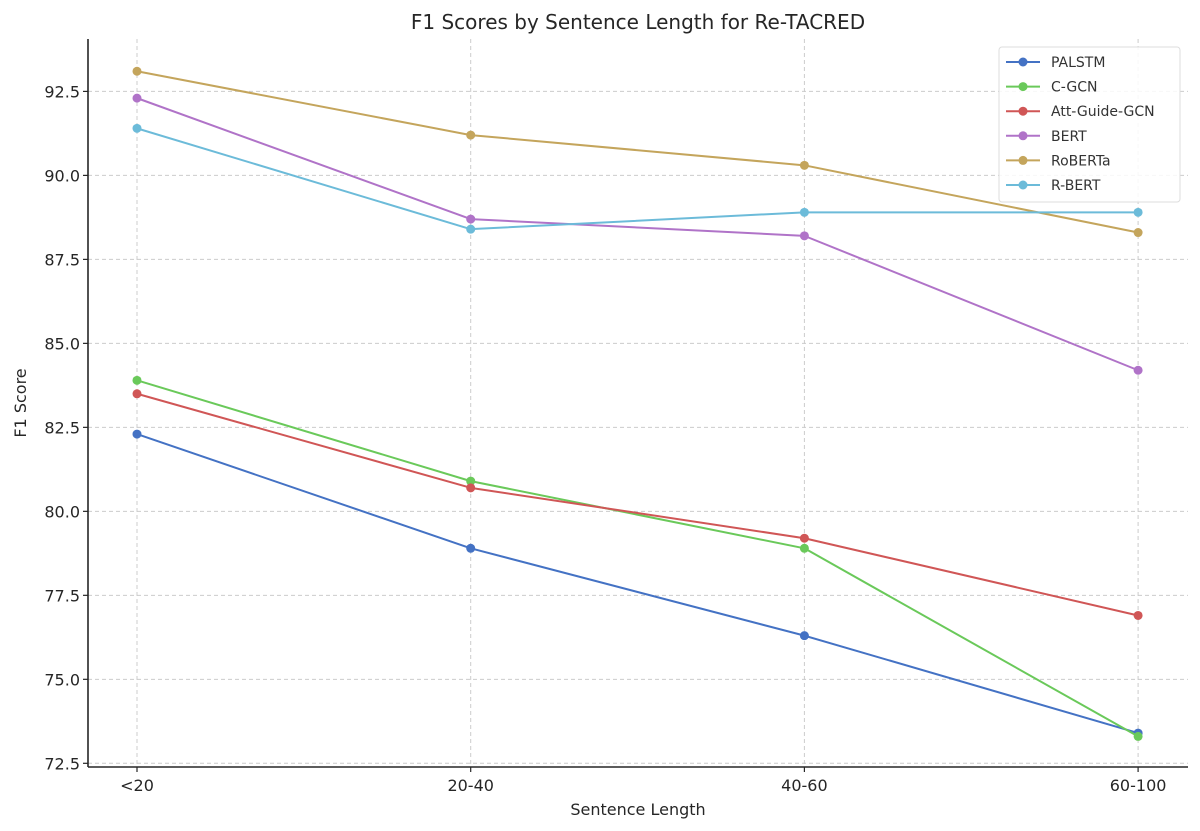 The image size is (1200, 831). What do you see at coordinates (62, 595) in the screenshot?
I see `y-tick-label: 77.5` at bounding box center [62, 595].